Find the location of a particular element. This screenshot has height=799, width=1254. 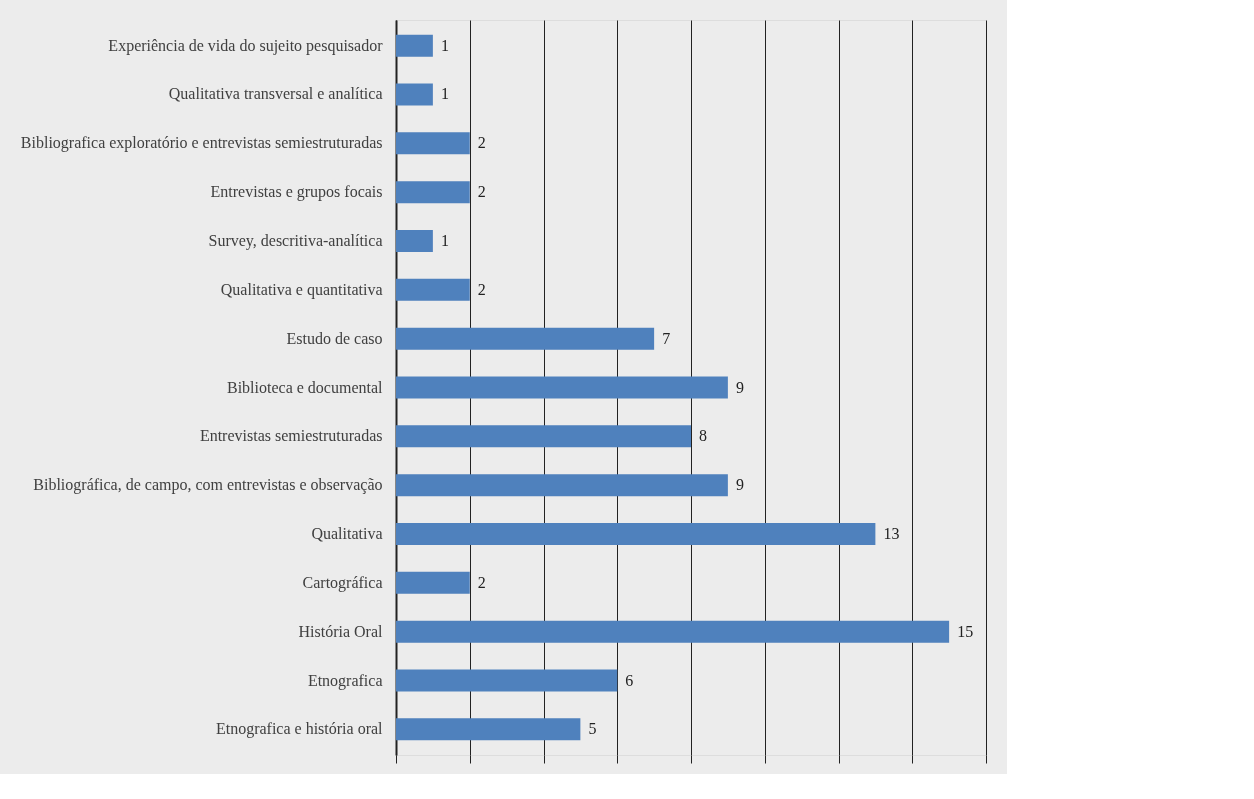

y-tick-label: Qualitativa is located at coordinates (347, 534).